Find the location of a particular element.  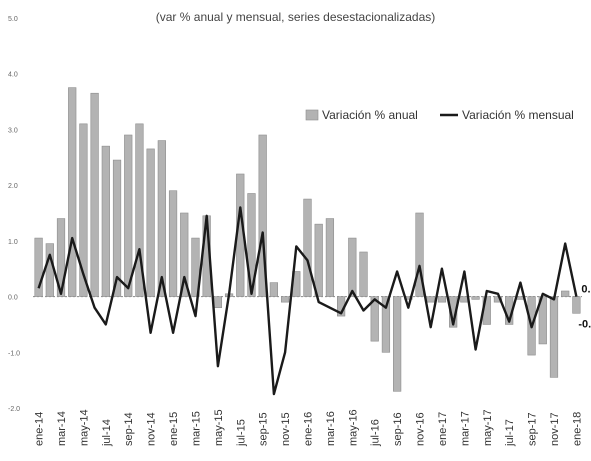

legend-swatch-anual is located at coordinates (312, 115).